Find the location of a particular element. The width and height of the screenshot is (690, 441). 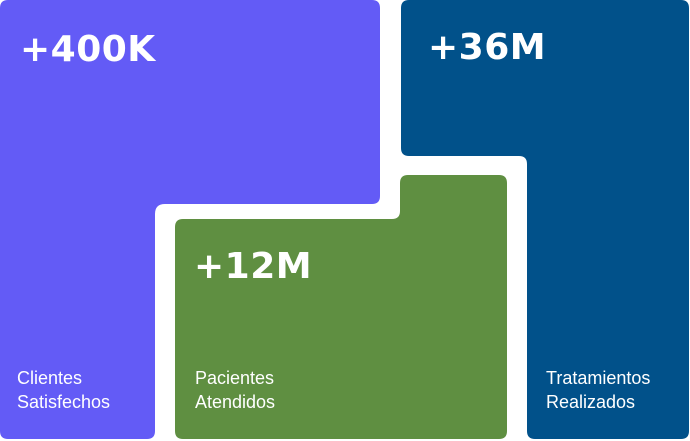

clientes-label-line1: Clientes is located at coordinates (50, 378).